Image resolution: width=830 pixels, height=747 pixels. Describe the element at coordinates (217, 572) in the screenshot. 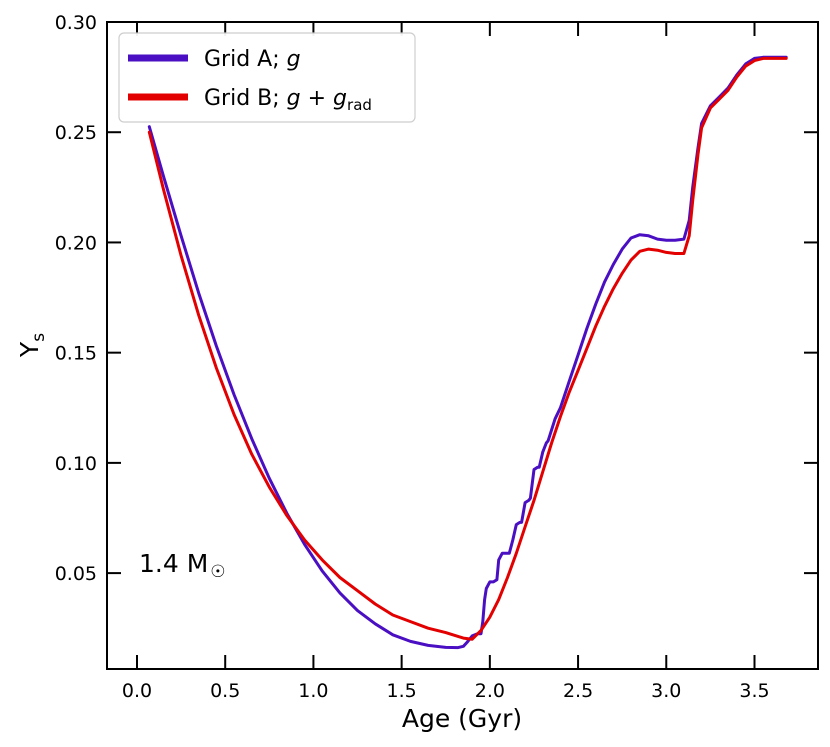

I see `sun-symbol-icon: ☉` at that location.